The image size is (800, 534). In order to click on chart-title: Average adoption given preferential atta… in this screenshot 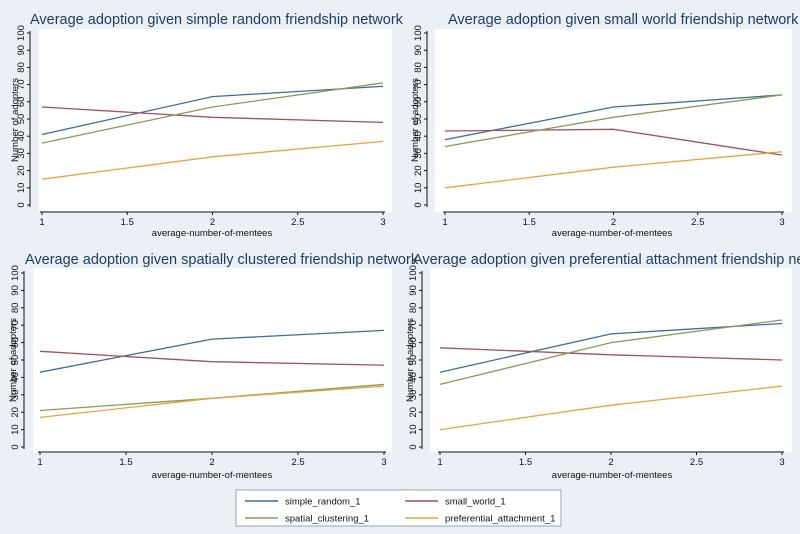, I will do `click(606, 260)`.